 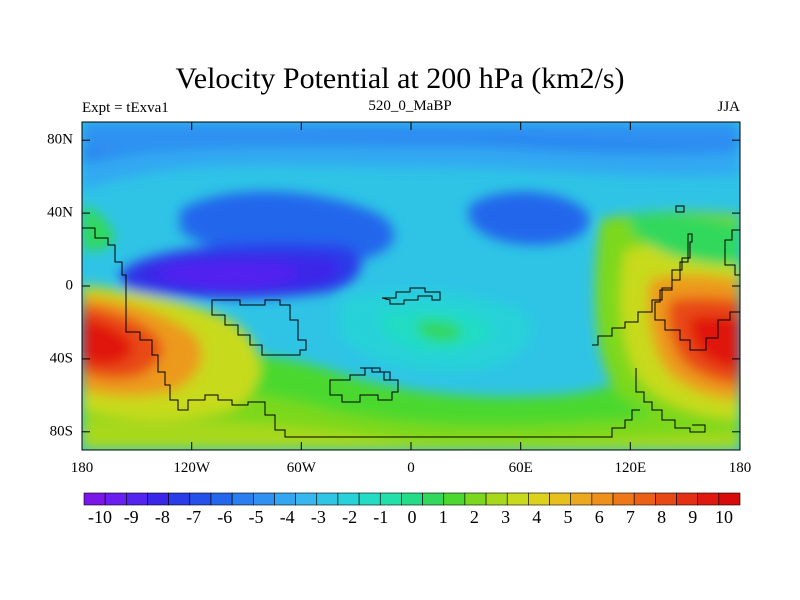 What do you see at coordinates (537, 517) in the screenshot?
I see `colorbar-label: 4` at bounding box center [537, 517].